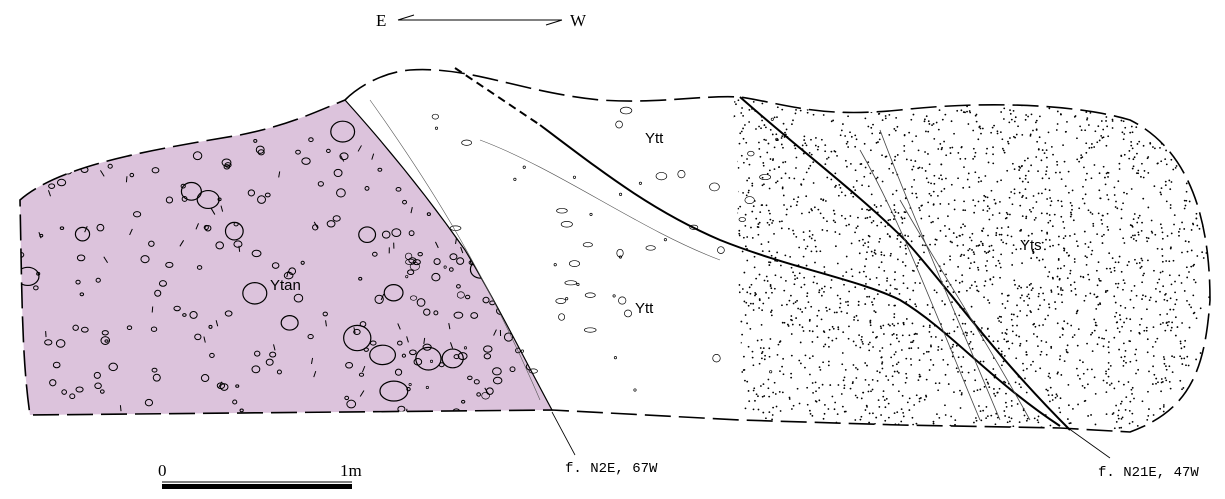 The width and height of the screenshot is (1225, 499). I want to click on orientation-arrowheads, so click(480, 20).